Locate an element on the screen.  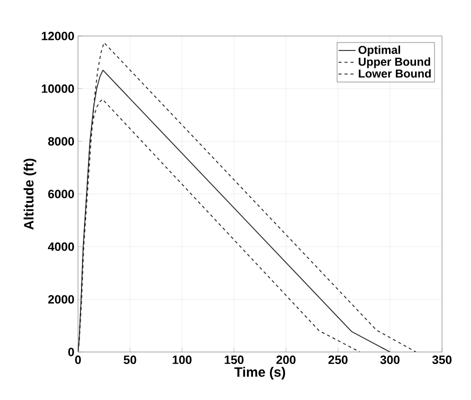
x-tick-label: 100 is located at coordinates (182, 360).